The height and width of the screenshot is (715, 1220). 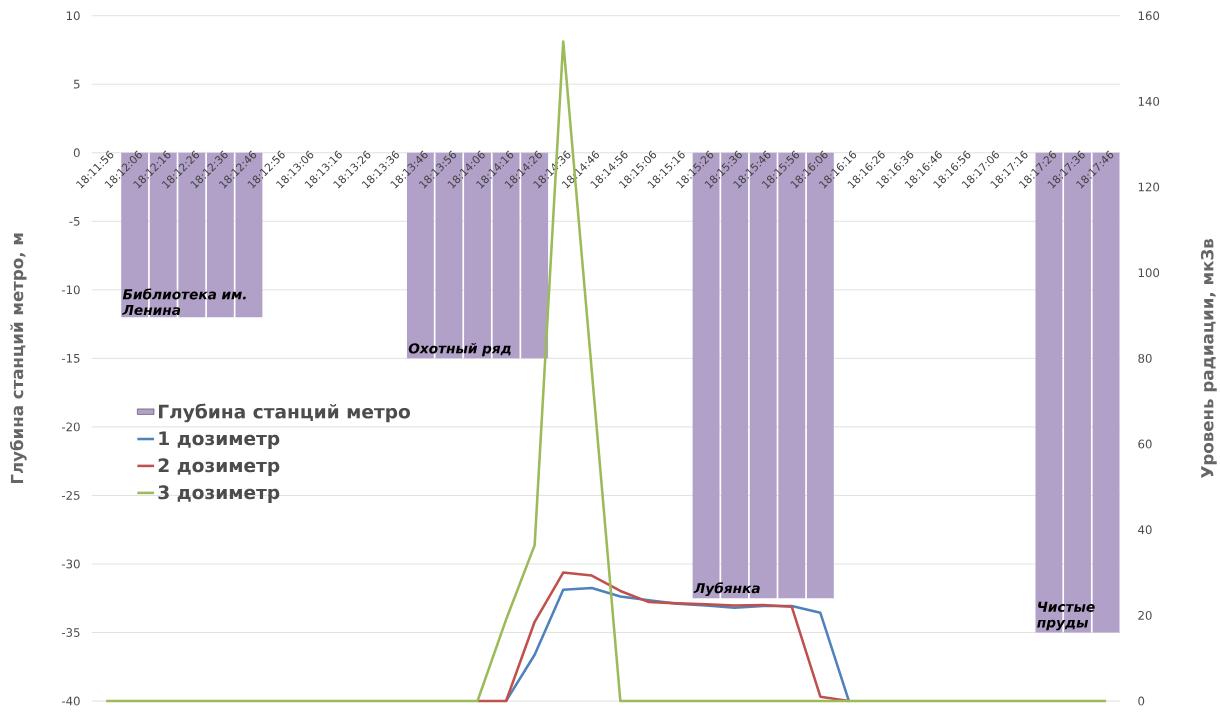 I want to click on y-tick-label: -25, so click(x=70, y=495).